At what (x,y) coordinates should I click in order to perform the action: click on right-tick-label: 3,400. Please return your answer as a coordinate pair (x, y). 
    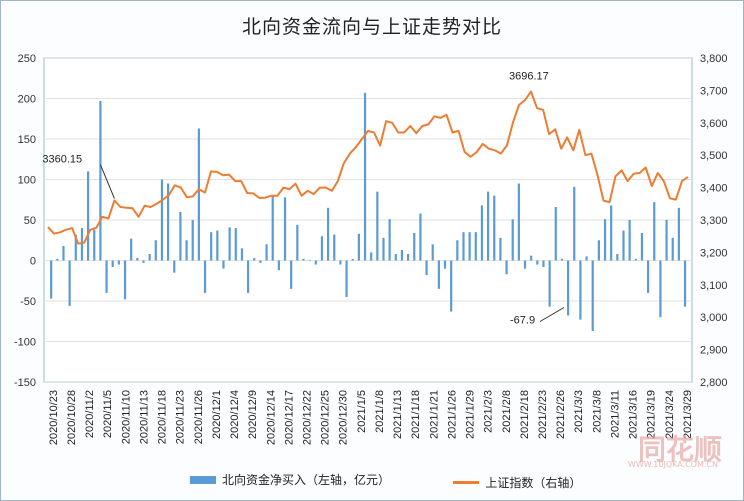
    Looking at the image, I should click on (714, 189).